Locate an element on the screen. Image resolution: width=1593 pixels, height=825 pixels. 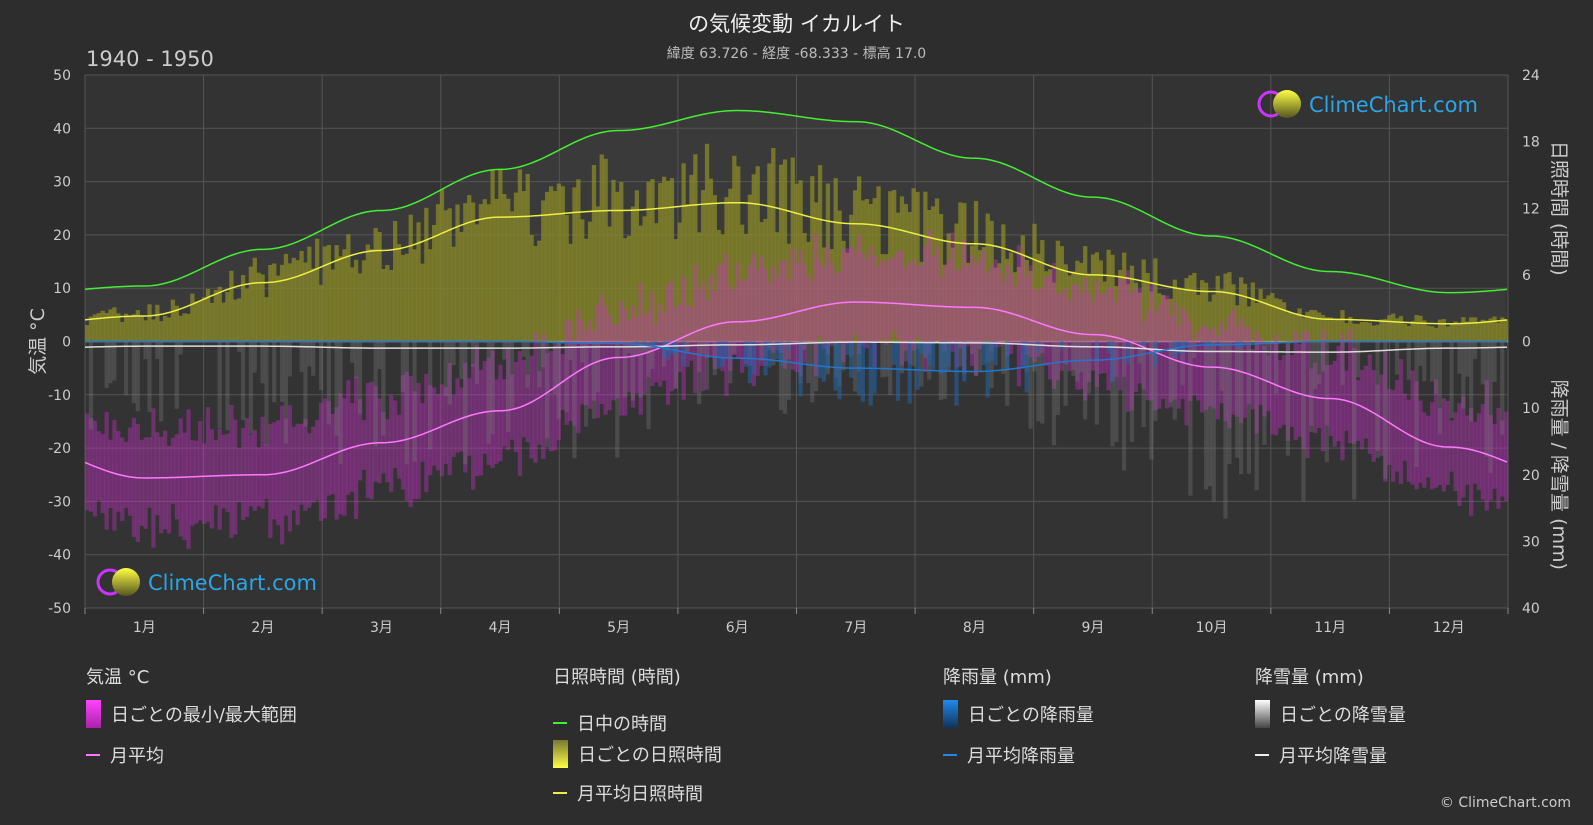
legend-snow-avg-swatch is located at coordinates (1262, 755).